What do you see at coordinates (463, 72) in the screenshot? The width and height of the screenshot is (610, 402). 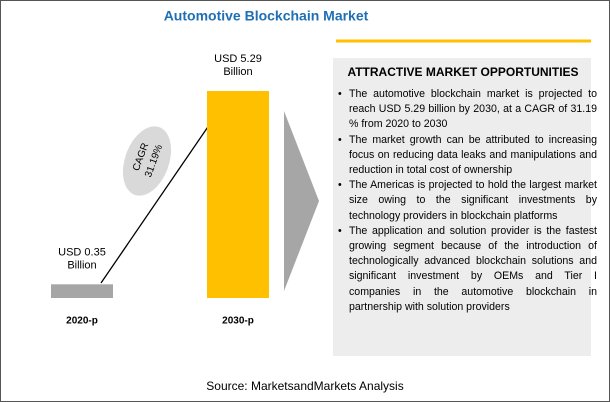 I see `panel-title: ATTRACTIVE MARKET OPPORTUNITIES` at bounding box center [463, 72].